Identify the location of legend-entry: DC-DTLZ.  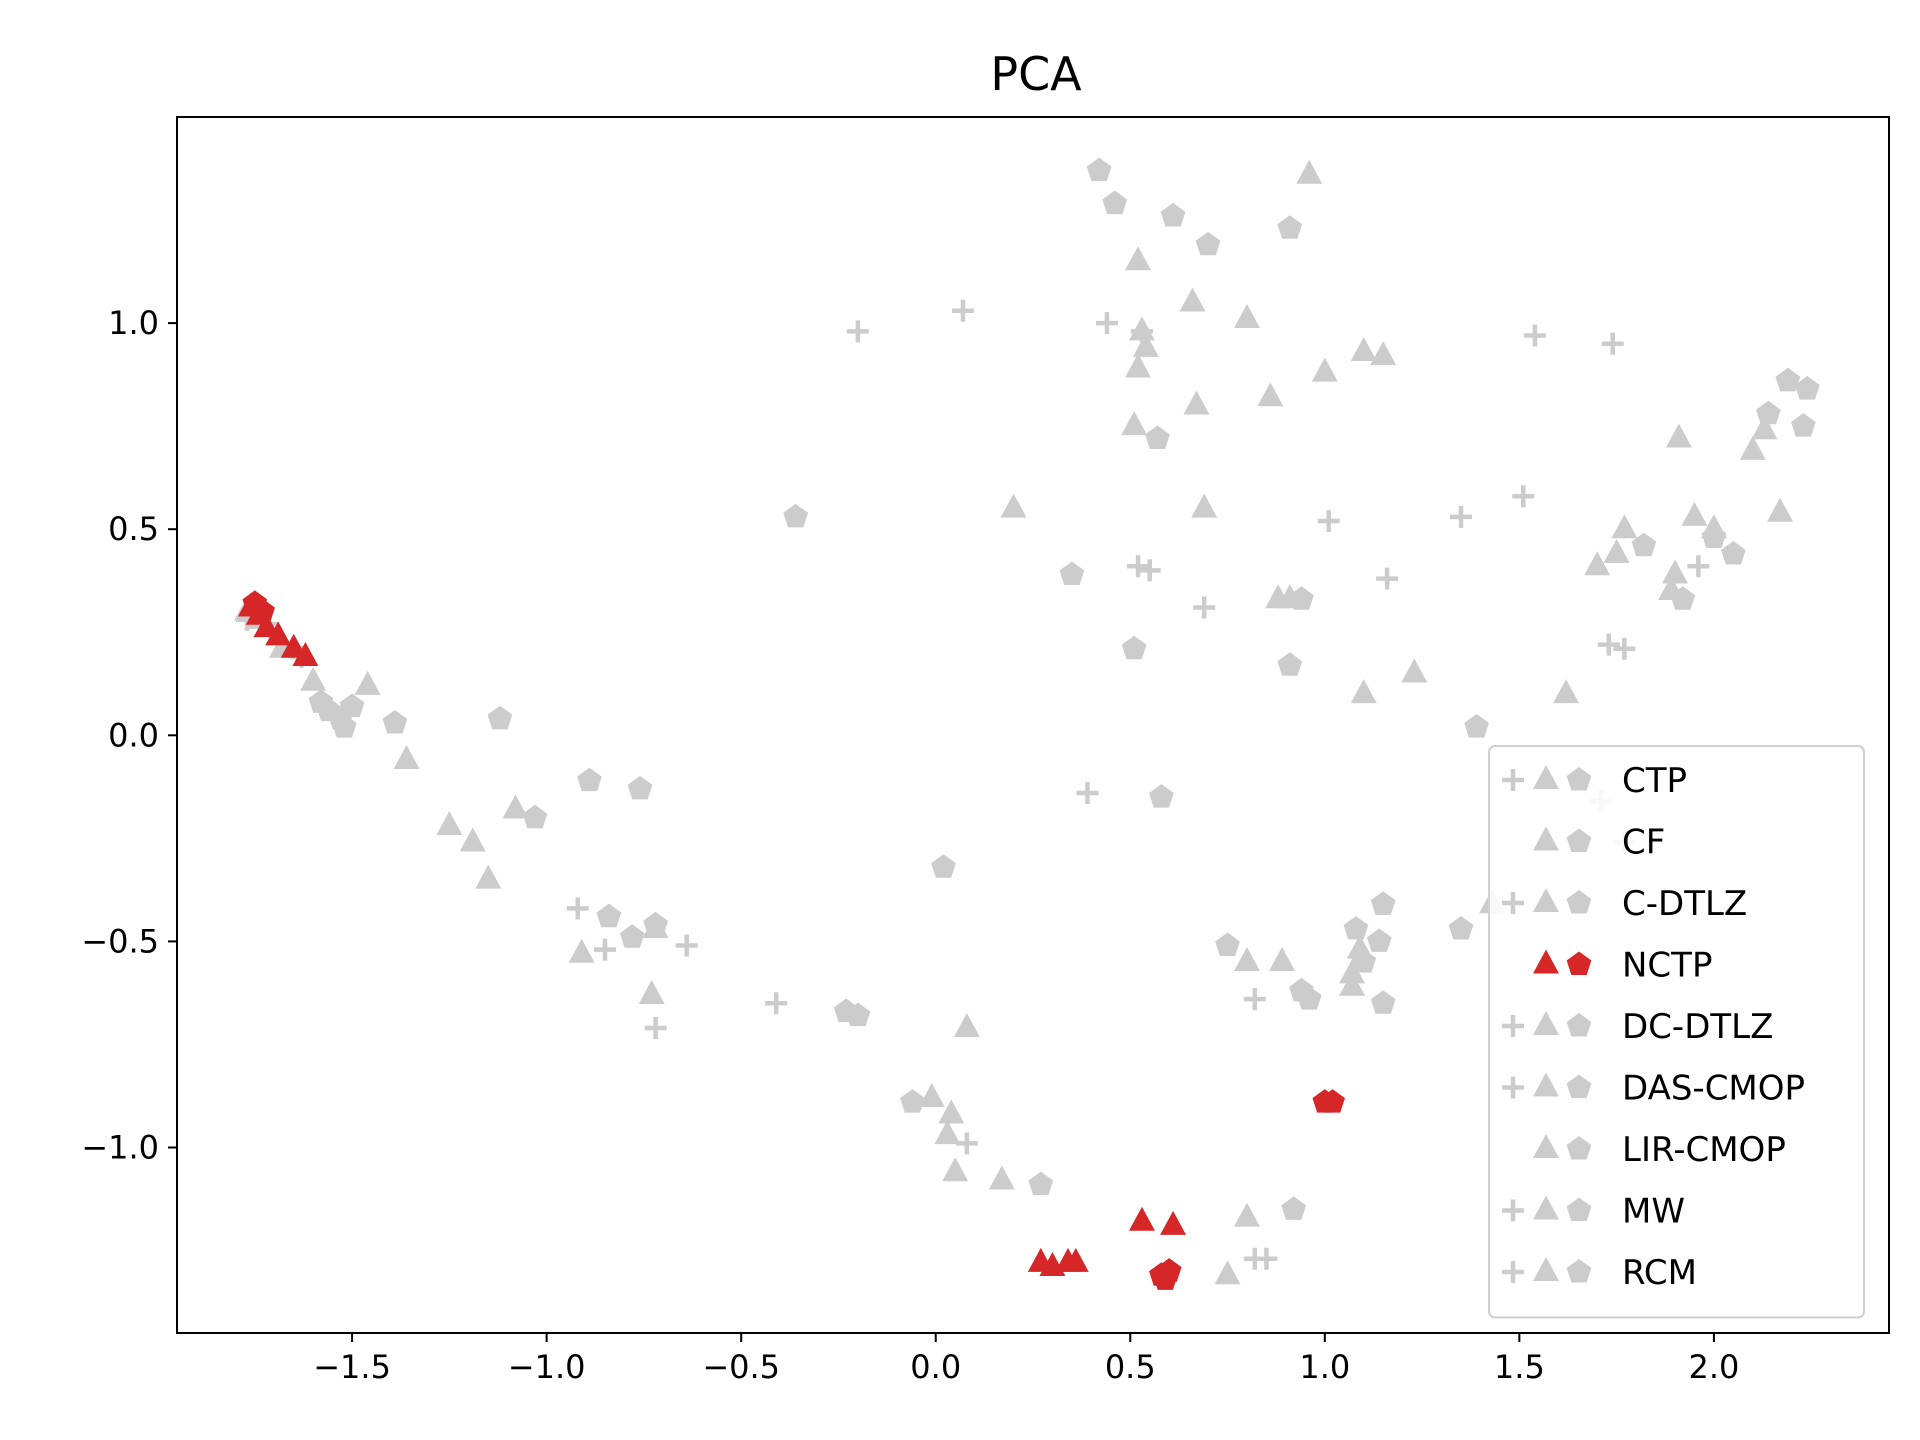
(1637, 1027).